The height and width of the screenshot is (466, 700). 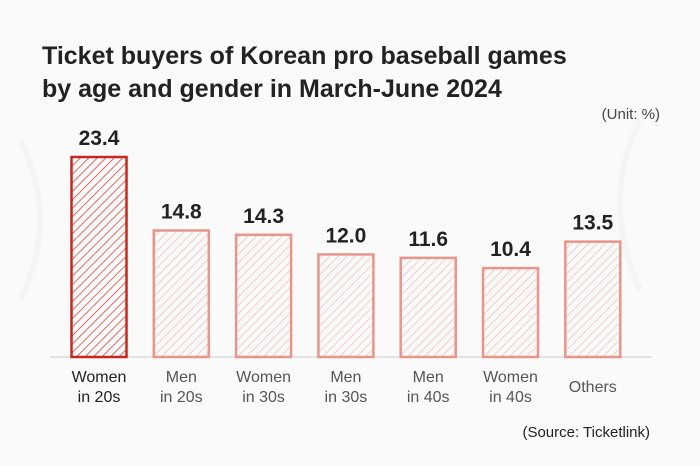 I want to click on category-label-1: Men in 20s, so click(x=181, y=387).